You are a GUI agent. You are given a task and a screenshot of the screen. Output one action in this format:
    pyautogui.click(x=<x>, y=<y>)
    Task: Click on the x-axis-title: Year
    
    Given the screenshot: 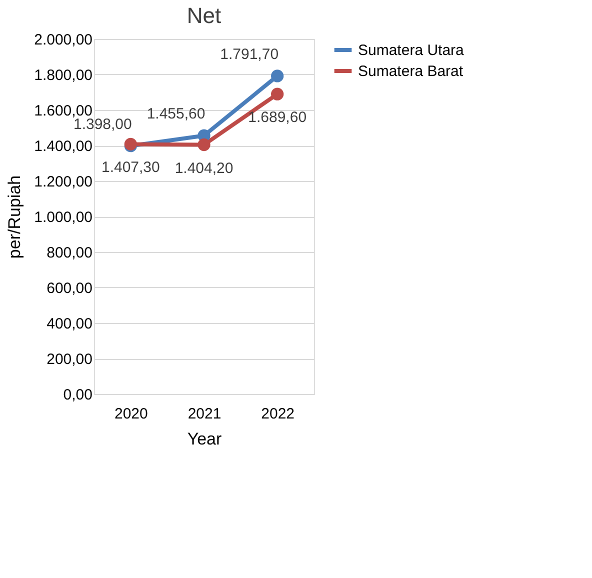 What is the action you would take?
    pyautogui.click(x=204, y=439)
    